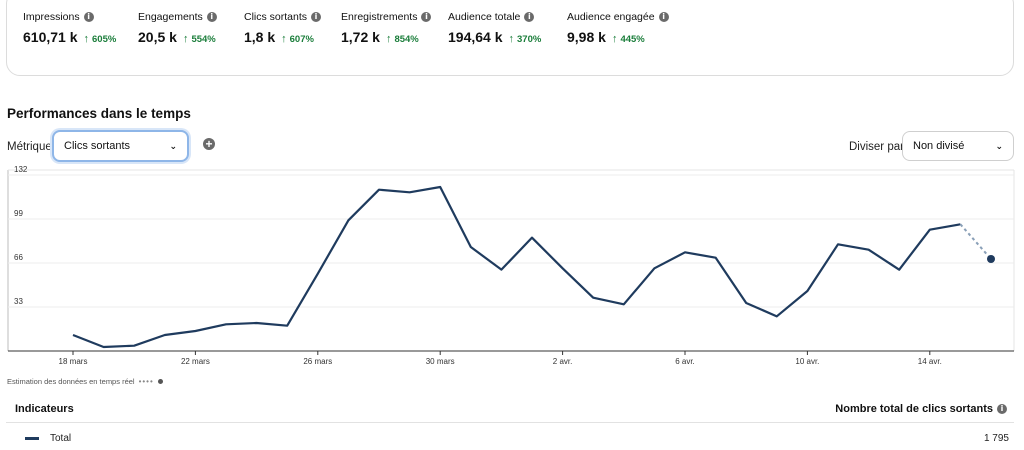  Describe the element at coordinates (71, 381) in the screenshot. I see `legend-note-text: Estimation des données en temps réel` at that location.